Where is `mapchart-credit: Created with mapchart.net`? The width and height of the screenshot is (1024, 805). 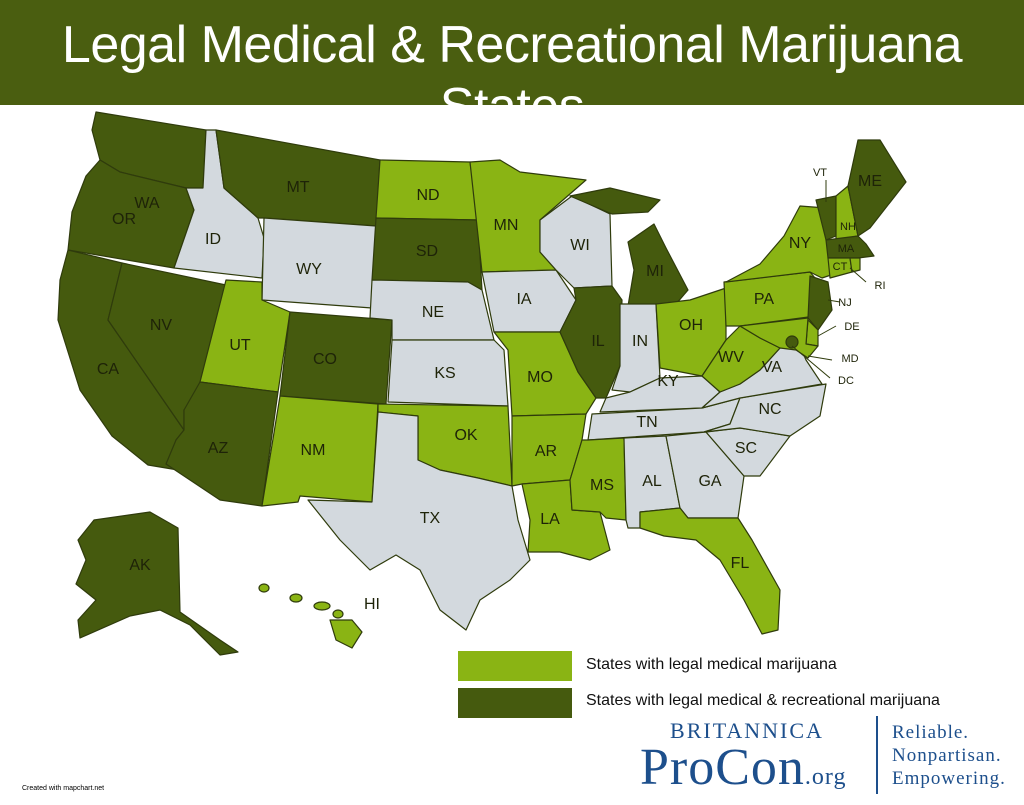
mapchart-credit: Created with mapchart.net is located at coordinates (63, 788).